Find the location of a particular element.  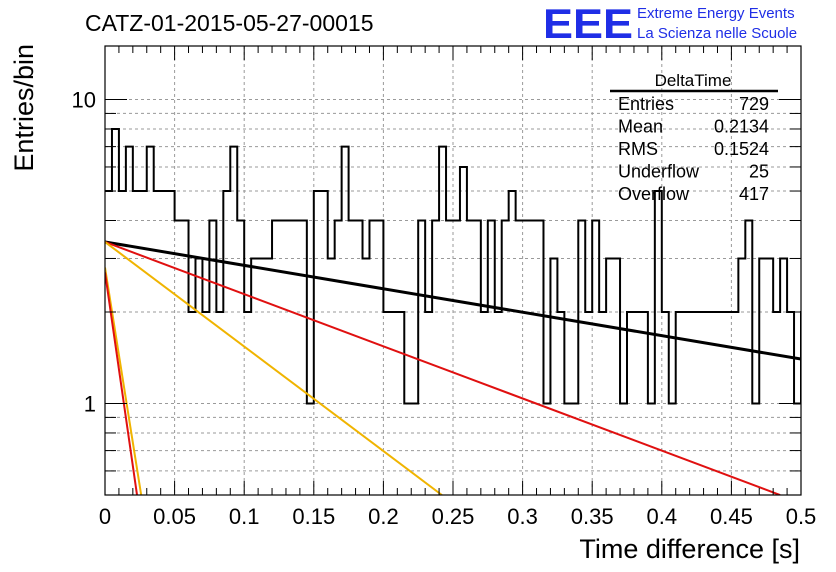

x-axis-label: Time difference [s] is located at coordinates (689, 549).